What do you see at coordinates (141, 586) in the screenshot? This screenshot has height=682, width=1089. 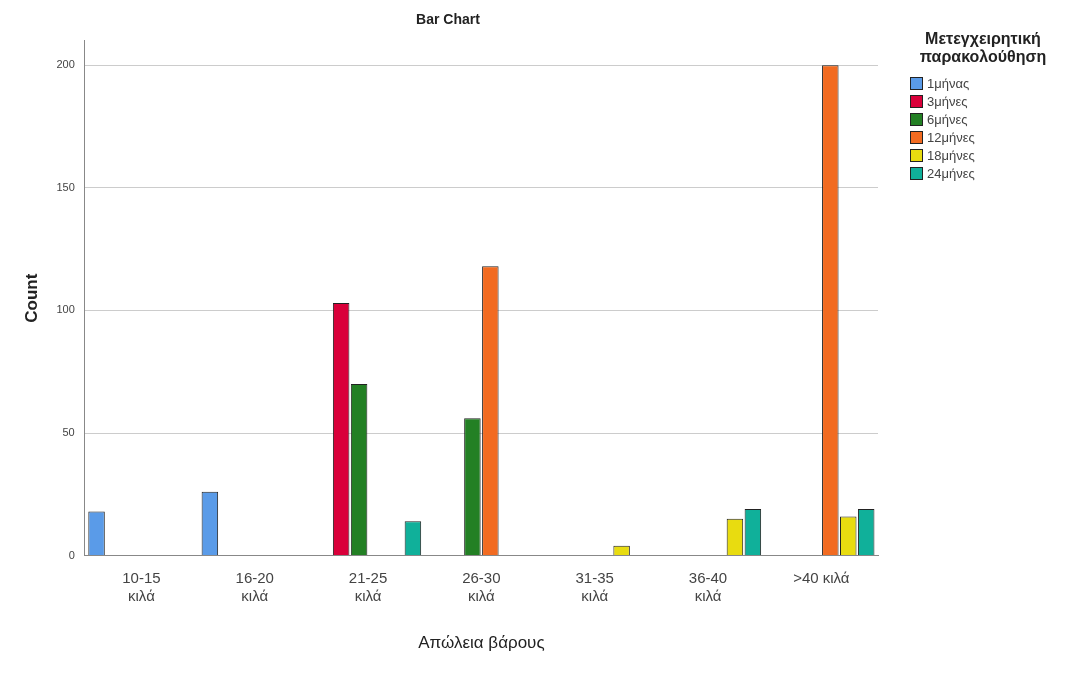 I see `x-tick-label: 10-15 κιλά` at bounding box center [141, 586].